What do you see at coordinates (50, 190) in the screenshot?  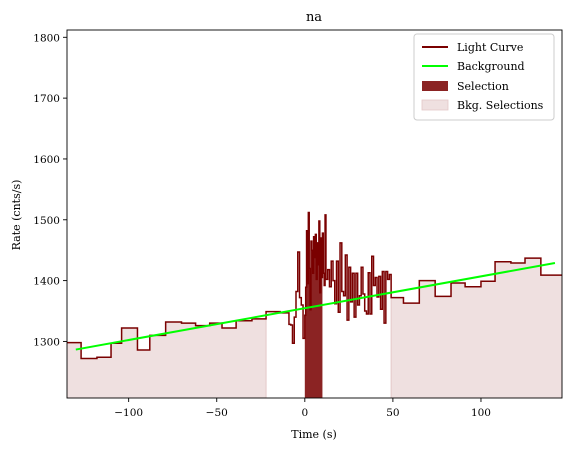 I see `y-axis-ticks: 1300 1400 1500 1600 1700 1800` at bounding box center [50, 190].